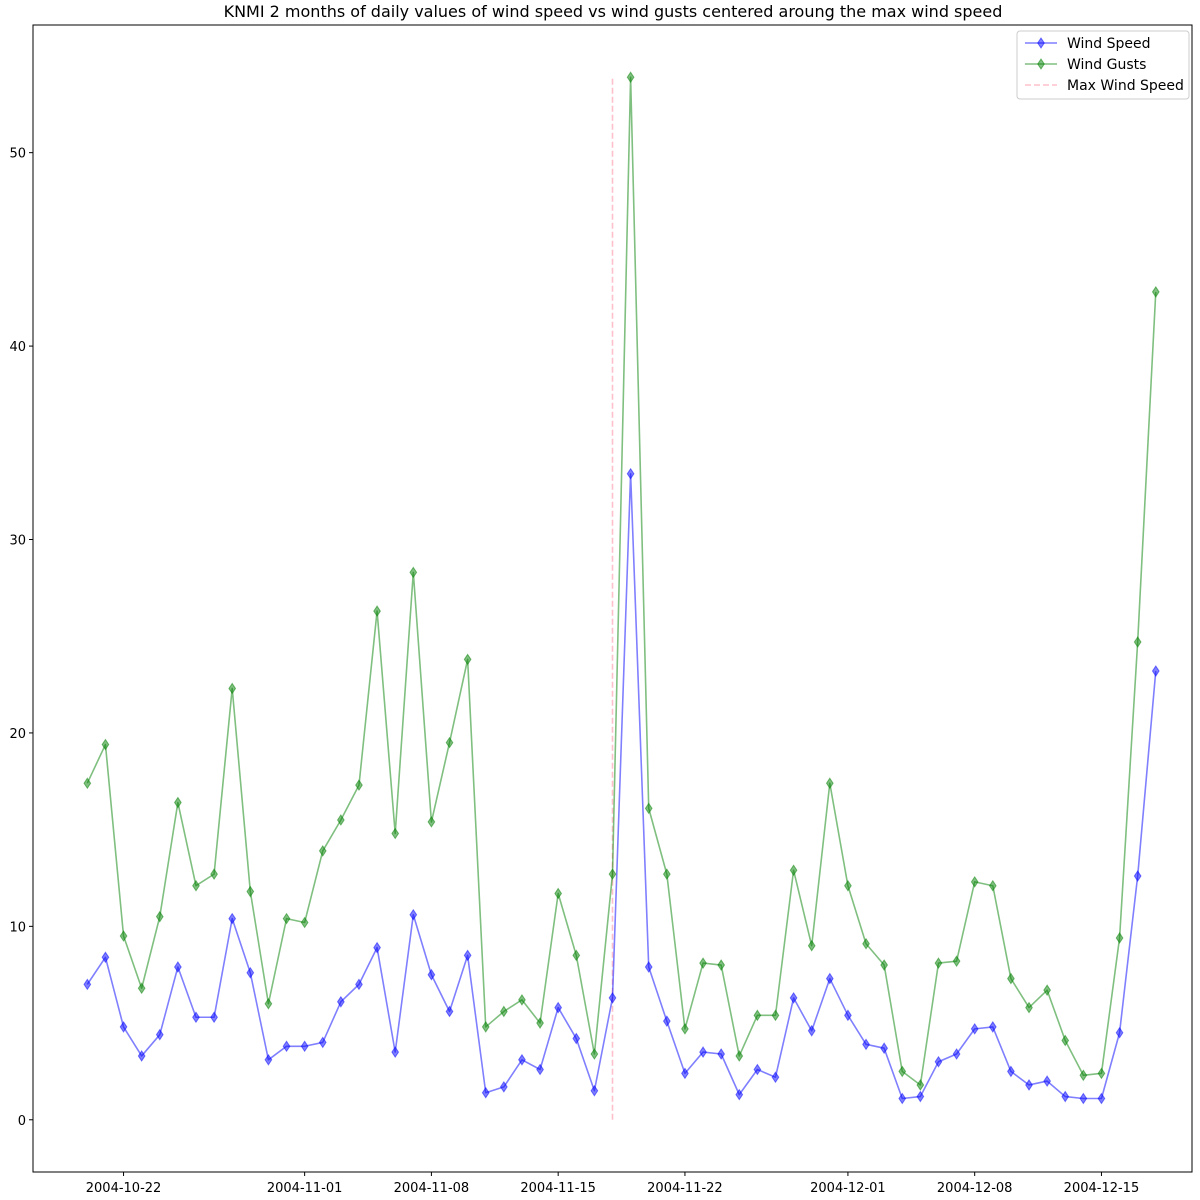 Image resolution: width=1200 pixels, height=1200 pixels. What do you see at coordinates (17, 347) in the screenshot?
I see `y-tick-label: 40` at bounding box center [17, 347].